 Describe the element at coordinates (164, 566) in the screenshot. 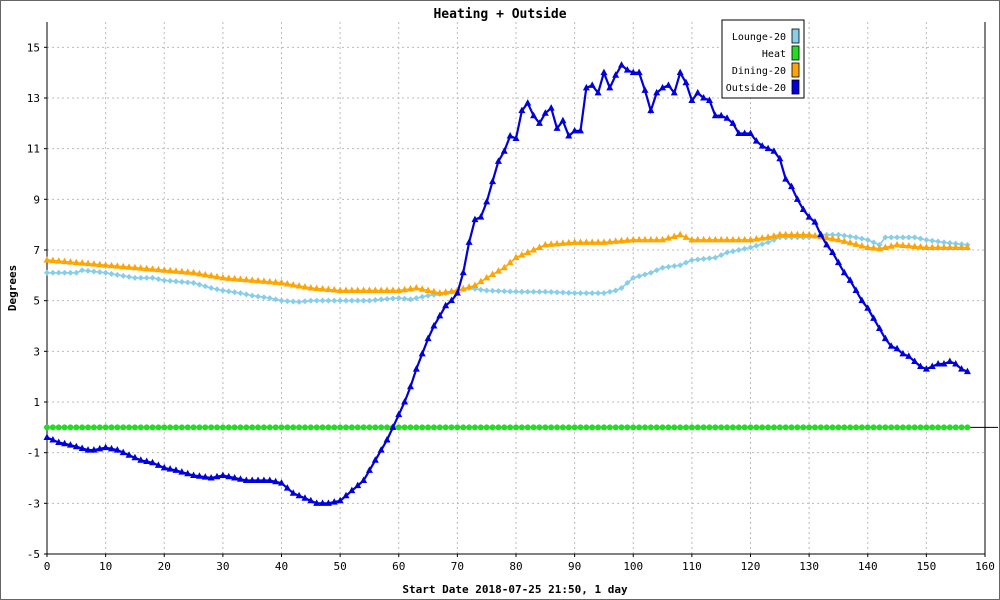

I see `x-tick-label: 20` at that location.